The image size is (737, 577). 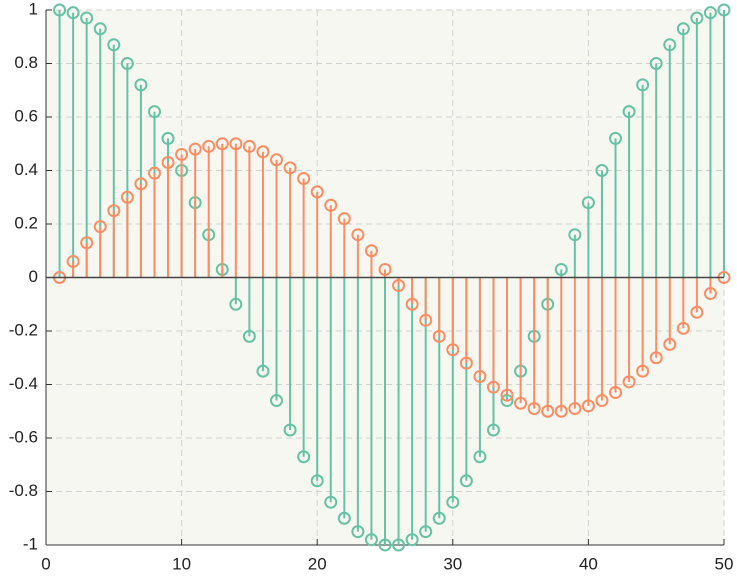 I want to click on y-tick-label: 0.8, so click(x=26, y=62).